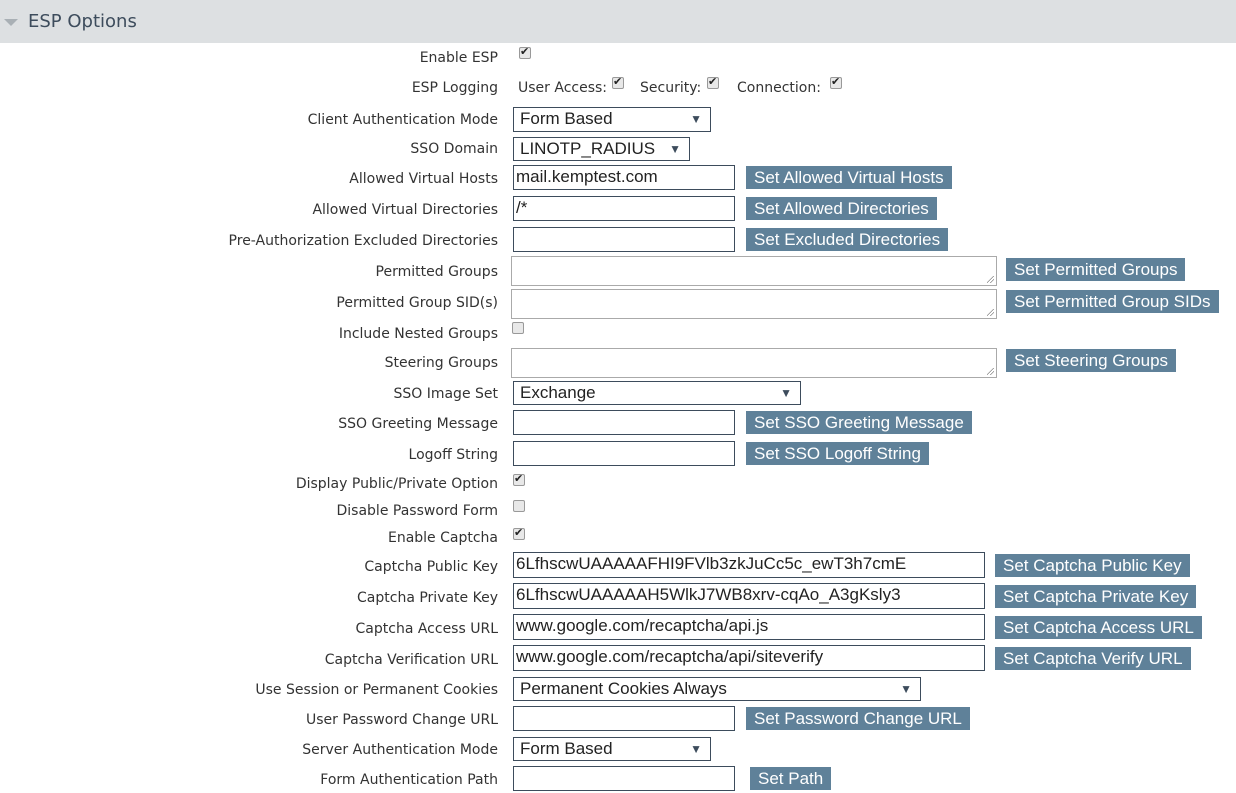  I want to click on set-sso-logoff-string-button: Set SSO Logoff String, so click(837, 453).